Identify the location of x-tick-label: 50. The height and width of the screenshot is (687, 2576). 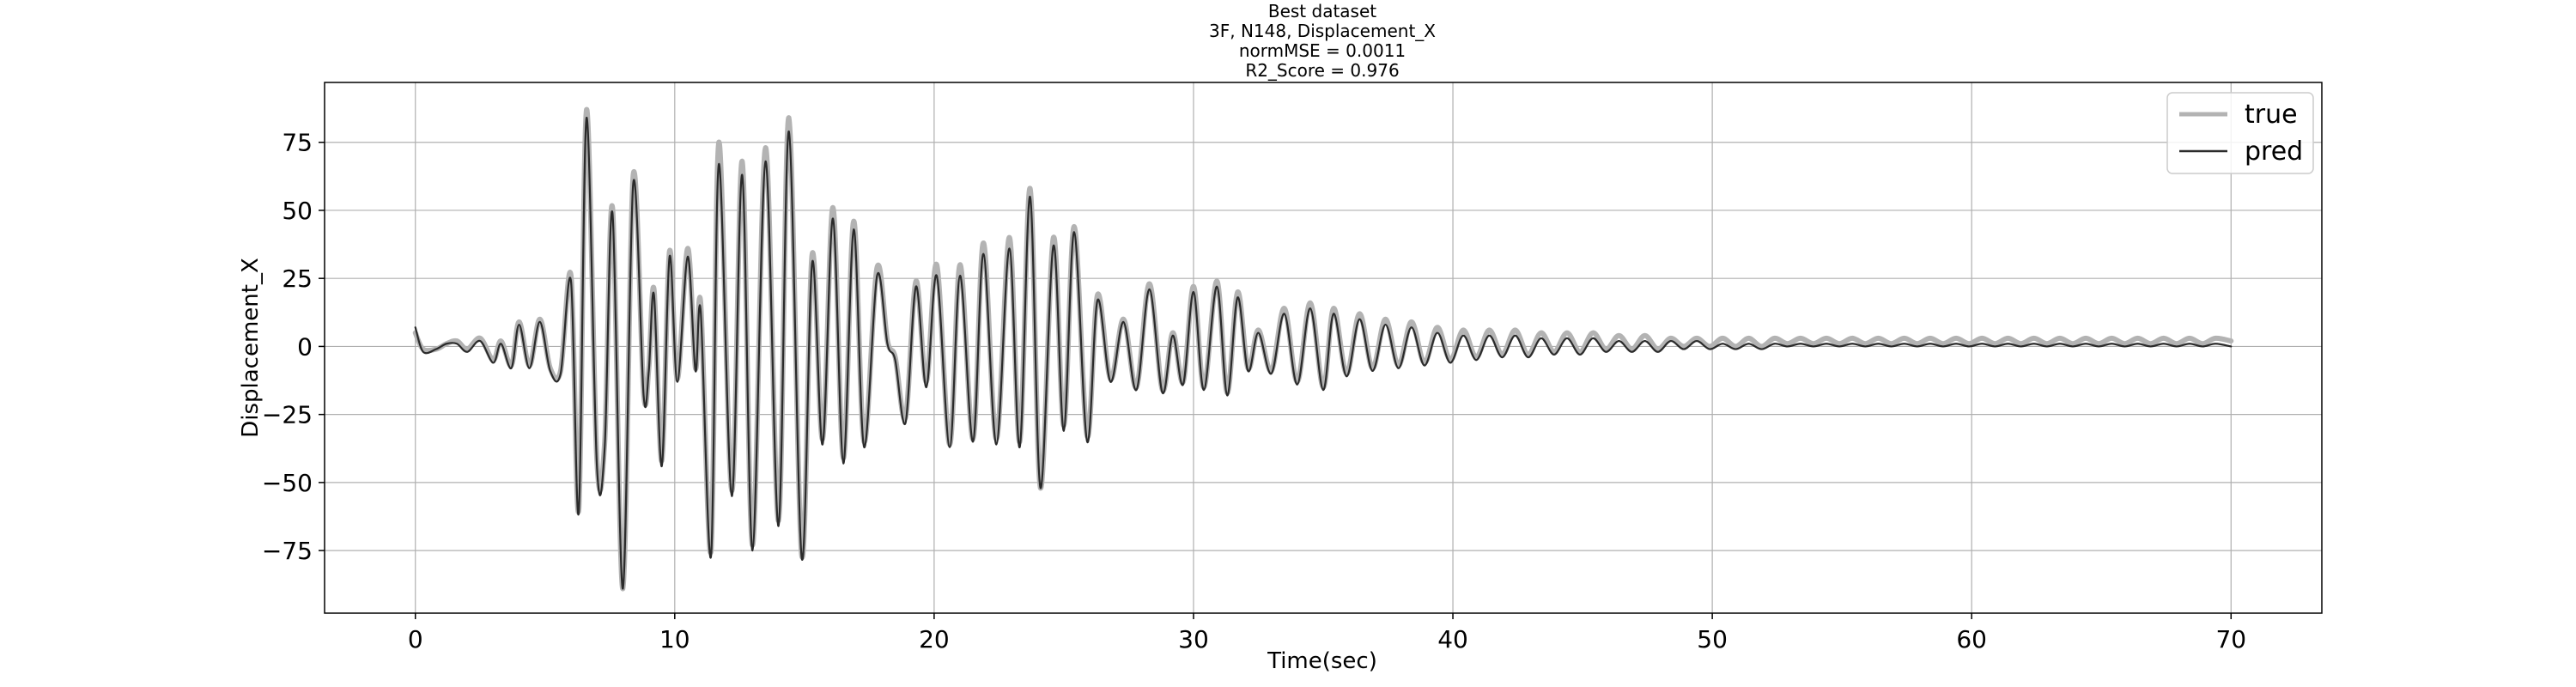
(1712, 639).